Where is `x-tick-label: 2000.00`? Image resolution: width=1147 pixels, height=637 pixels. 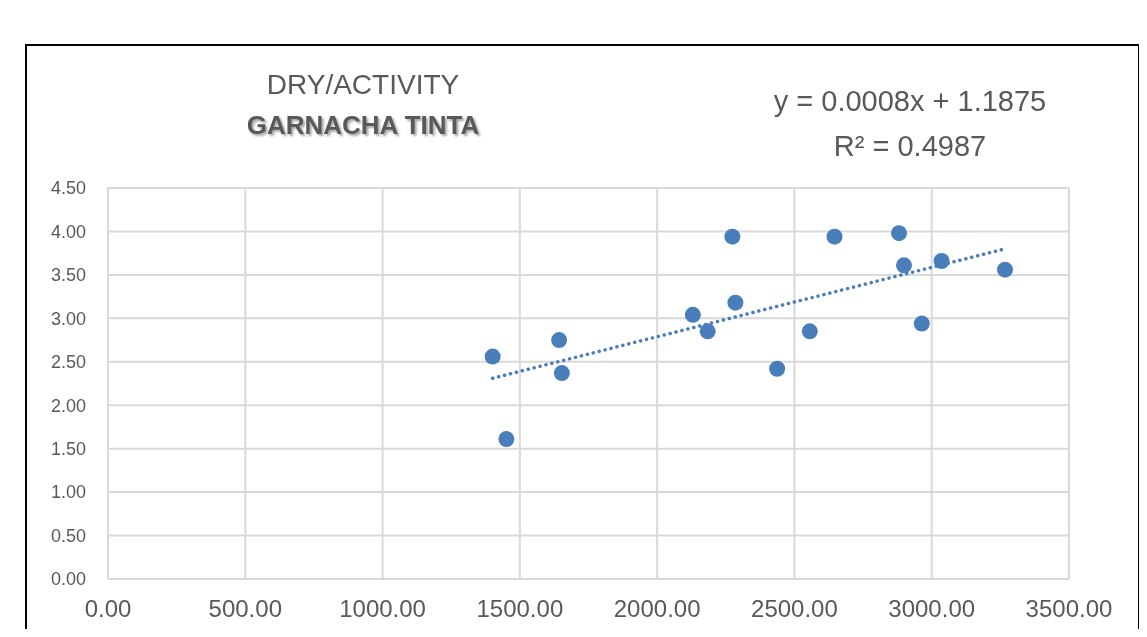
x-tick-label: 2000.00 is located at coordinates (657, 608).